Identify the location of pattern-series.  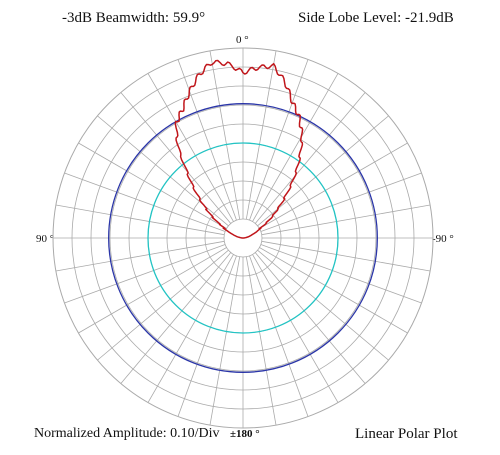
(239, 149).